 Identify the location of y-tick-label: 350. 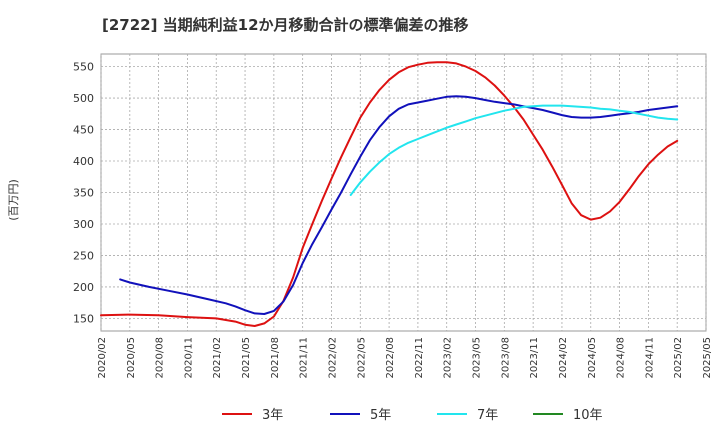
(83, 193).